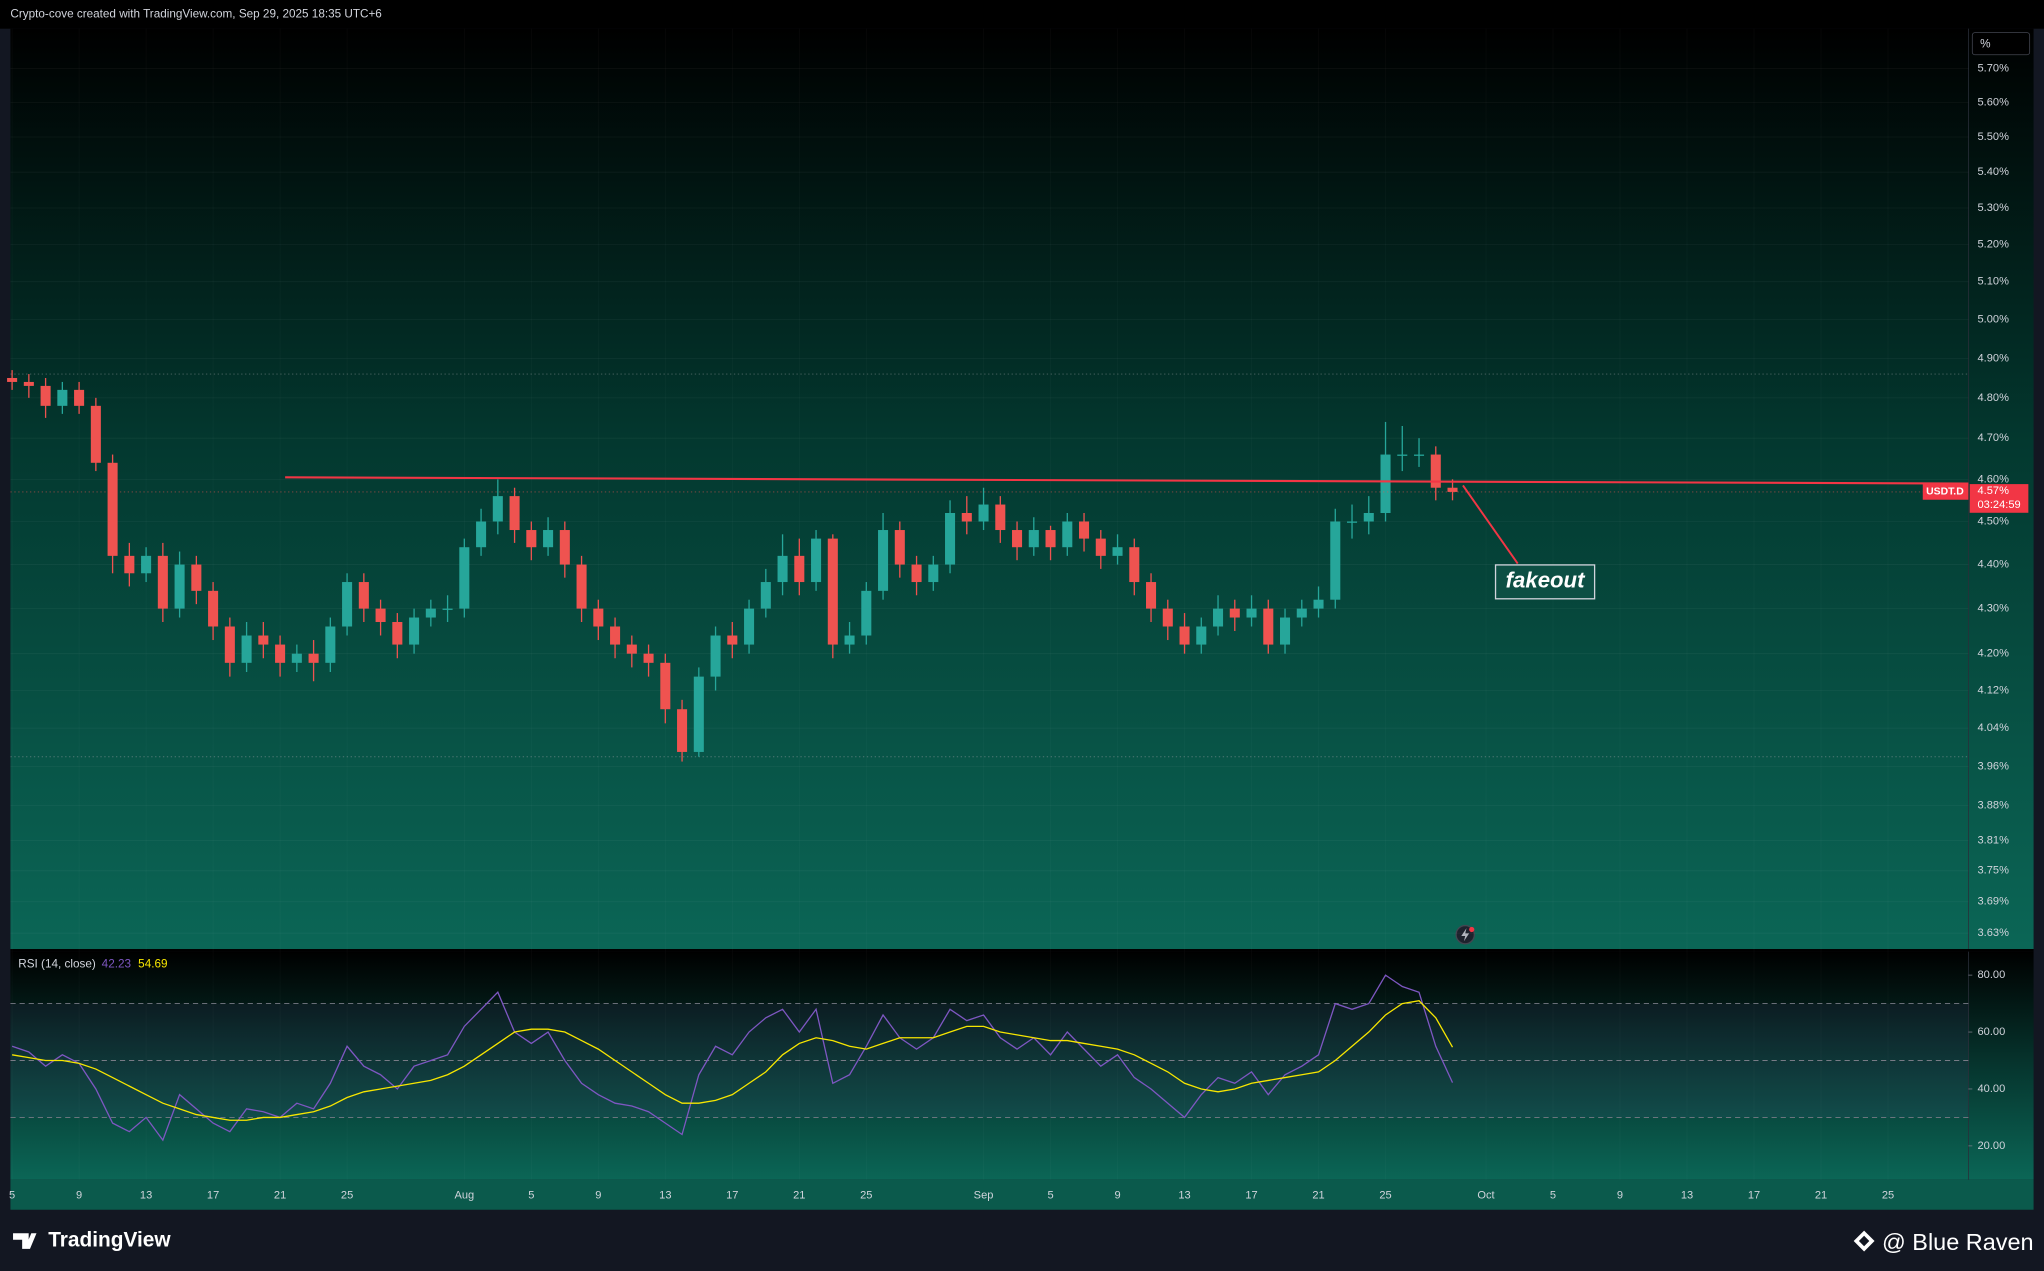  What do you see at coordinates (1994, 766) in the screenshot?
I see `y-tick-label: 3.96%` at bounding box center [1994, 766].